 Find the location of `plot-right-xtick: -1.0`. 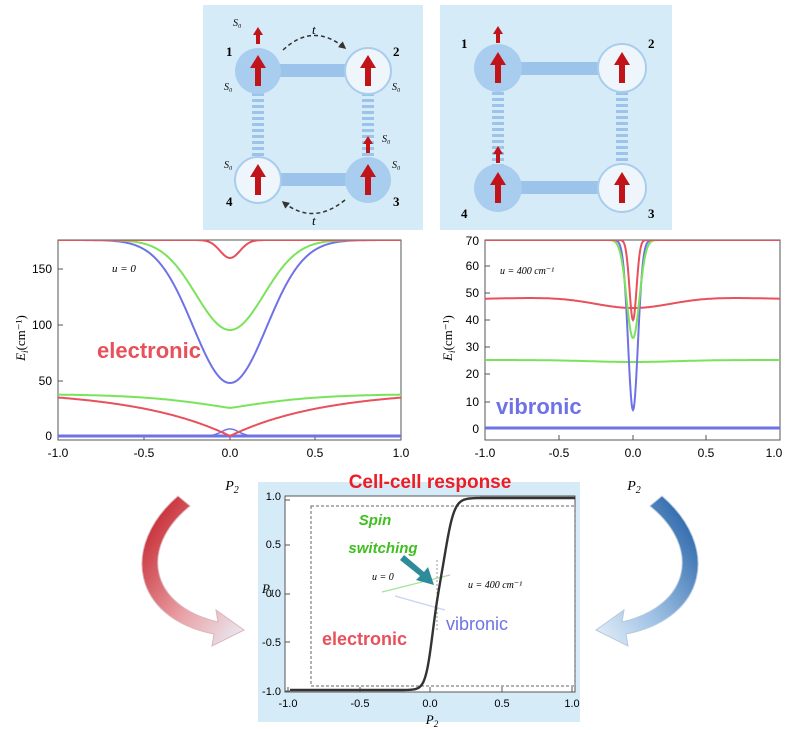

plot-right-xtick: -1.0 is located at coordinates (485, 453).